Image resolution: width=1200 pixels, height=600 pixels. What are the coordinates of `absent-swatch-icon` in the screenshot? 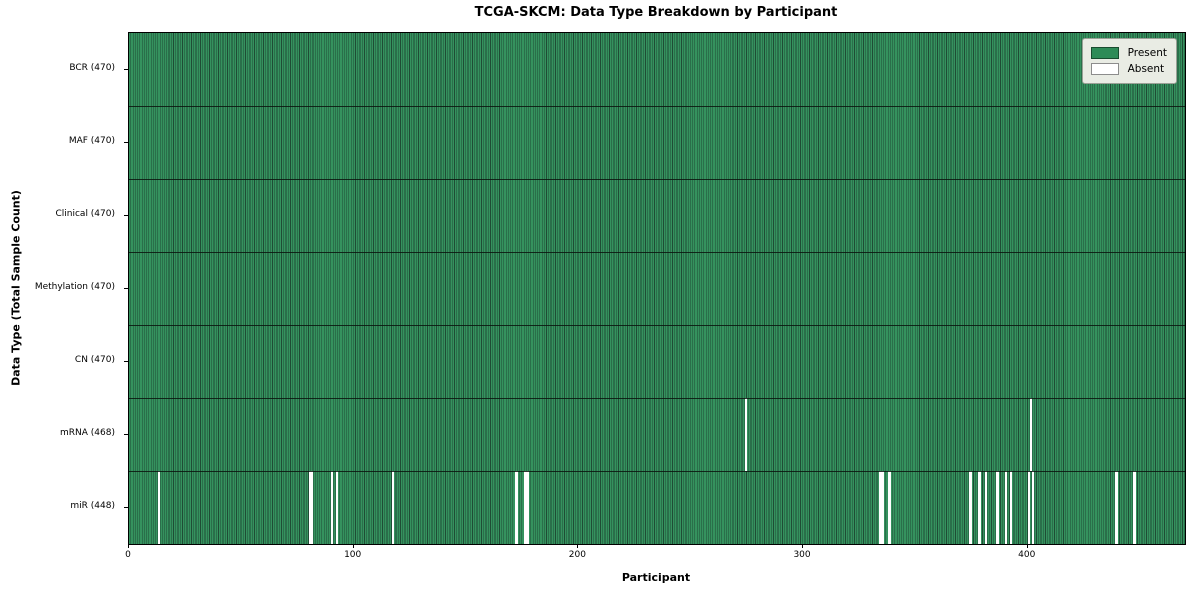 It's located at (1104, 69).